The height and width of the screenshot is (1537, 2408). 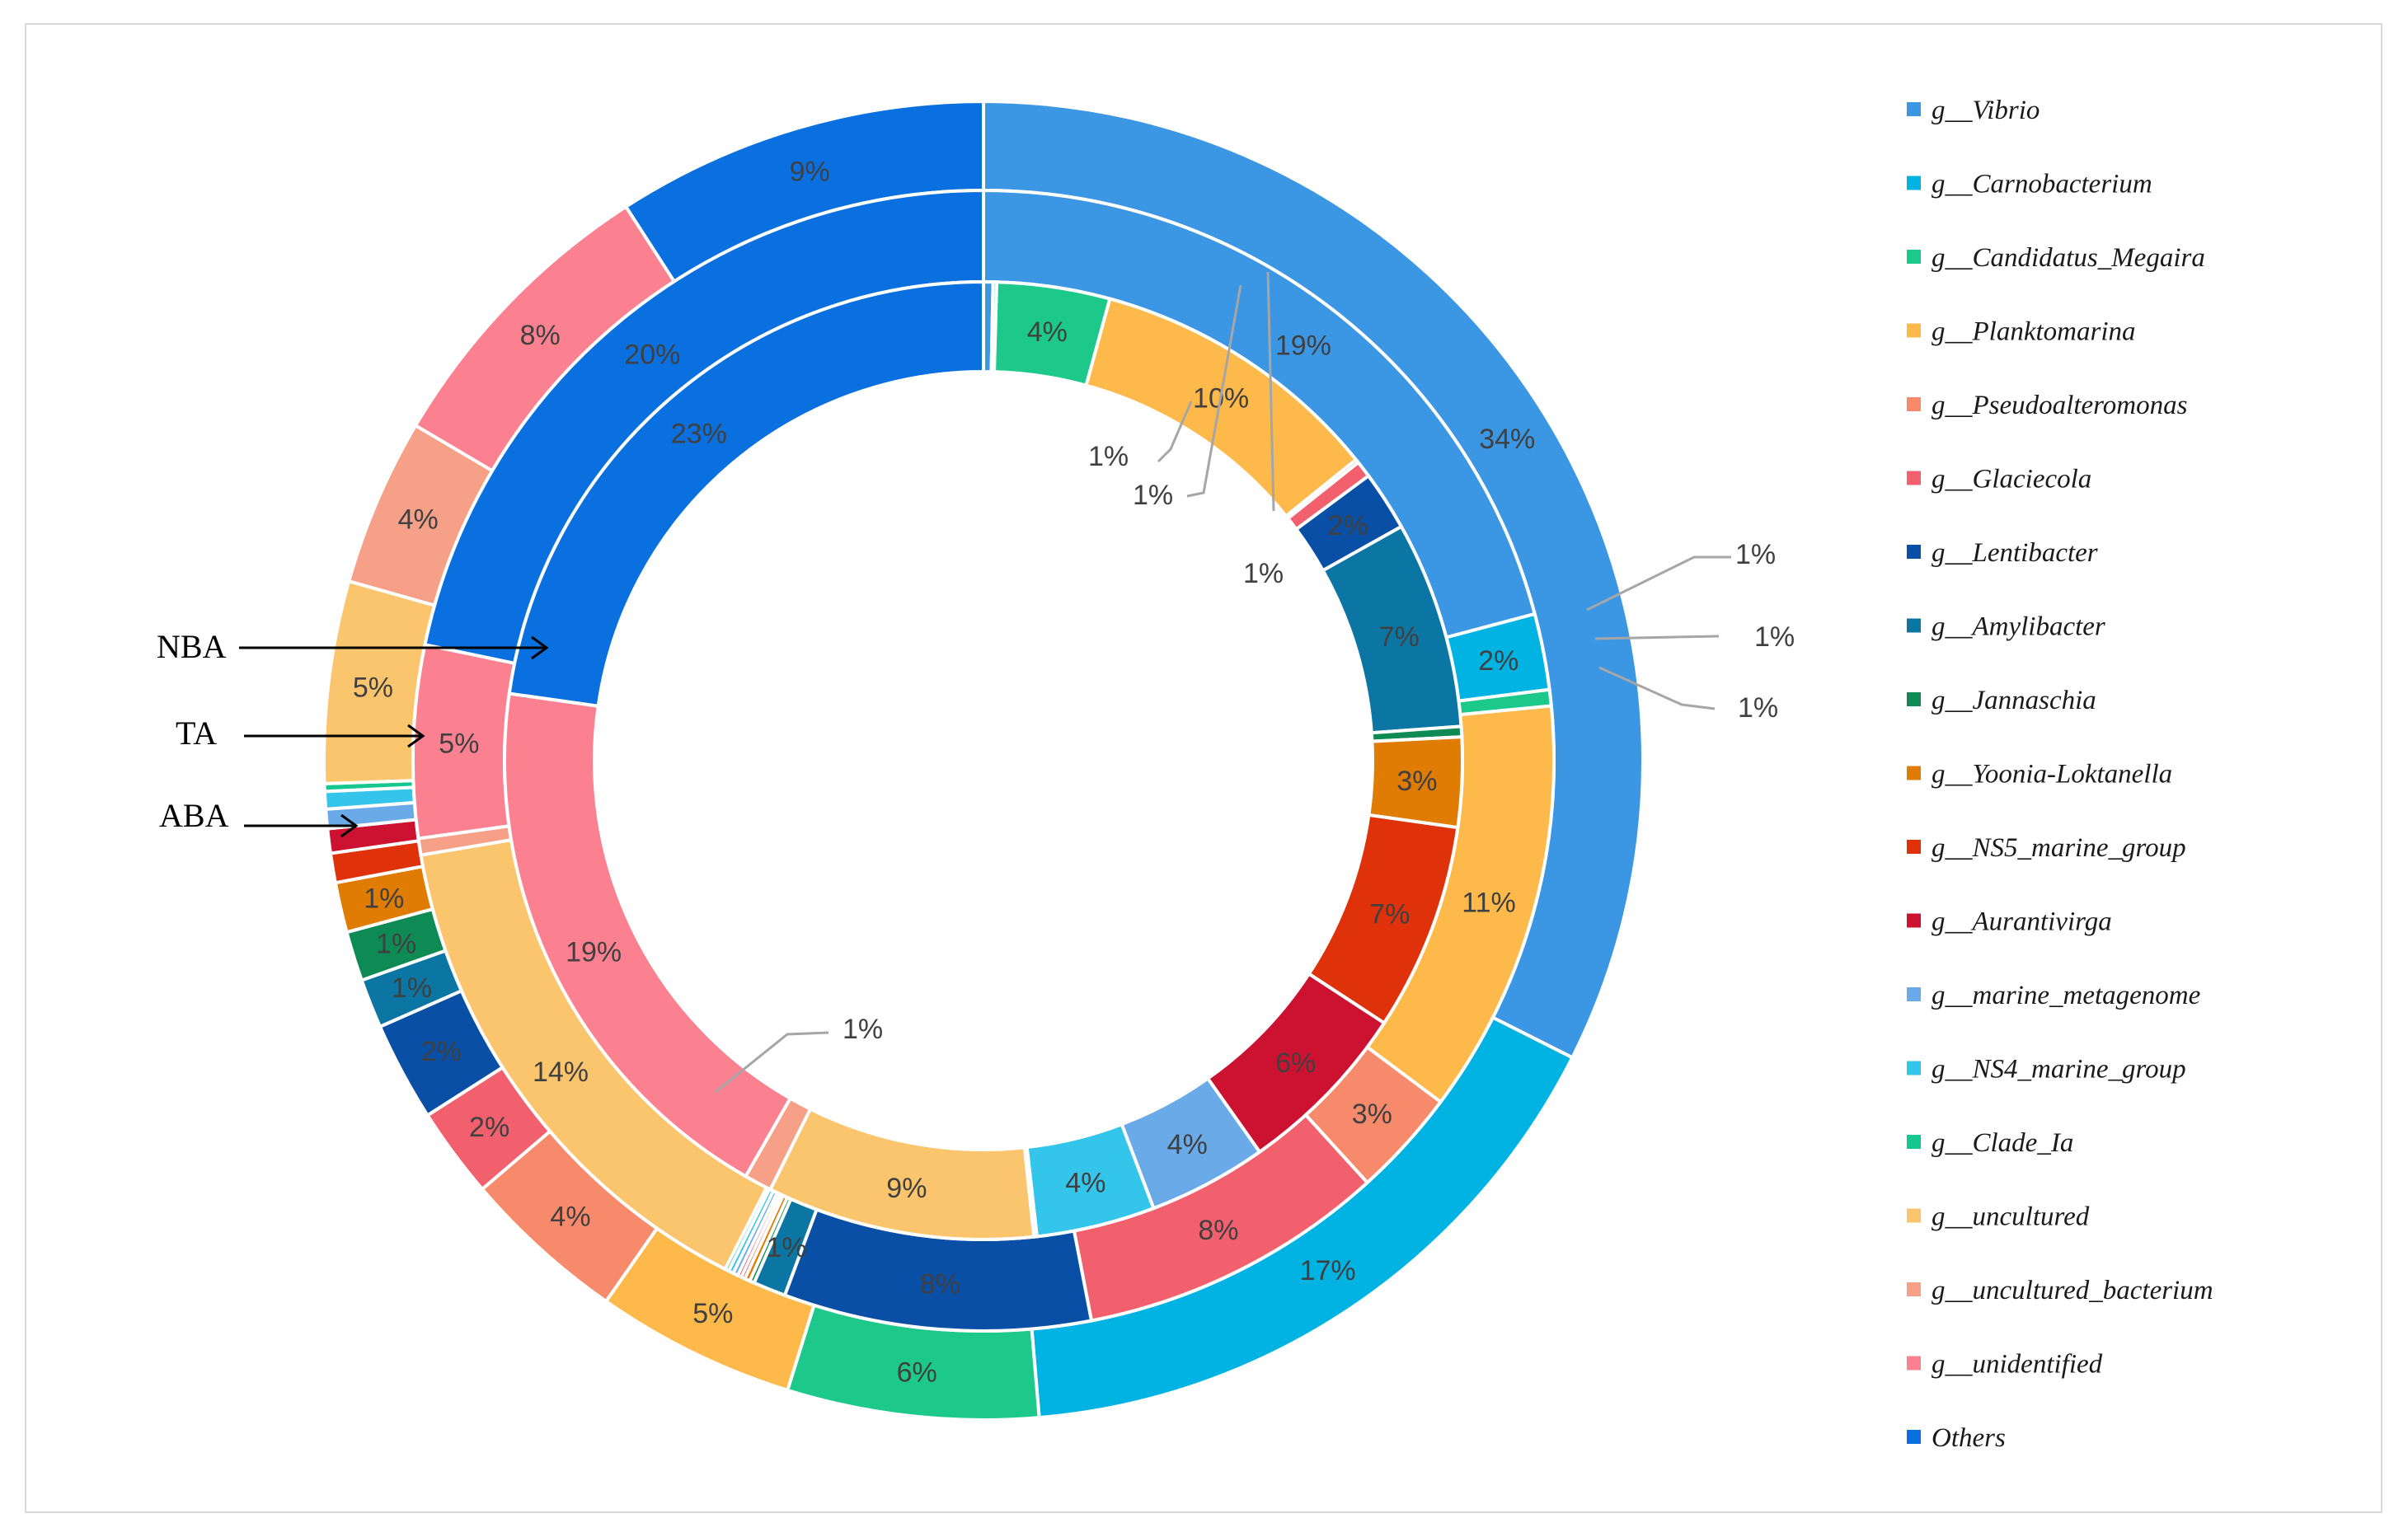 I want to click on legend-label-marine-metagenome: g__marine_metagenome, so click(x=2066, y=995).